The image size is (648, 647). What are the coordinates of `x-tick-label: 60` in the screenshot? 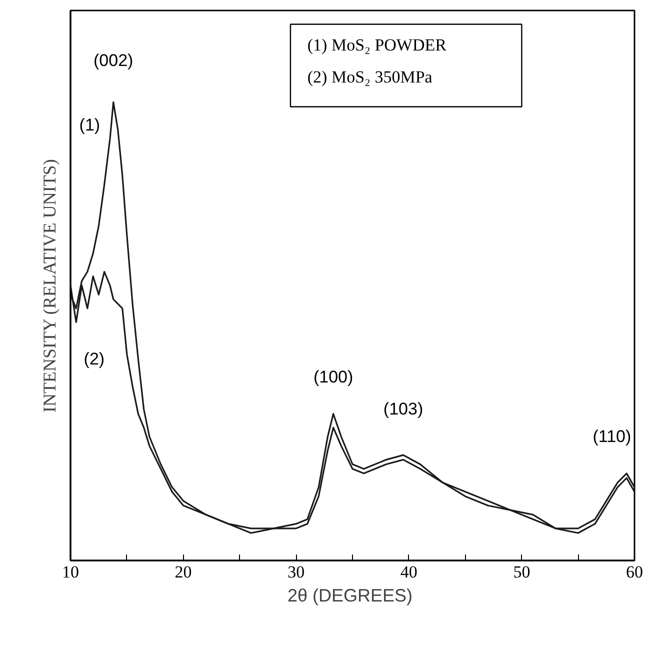 It's located at (634, 572).